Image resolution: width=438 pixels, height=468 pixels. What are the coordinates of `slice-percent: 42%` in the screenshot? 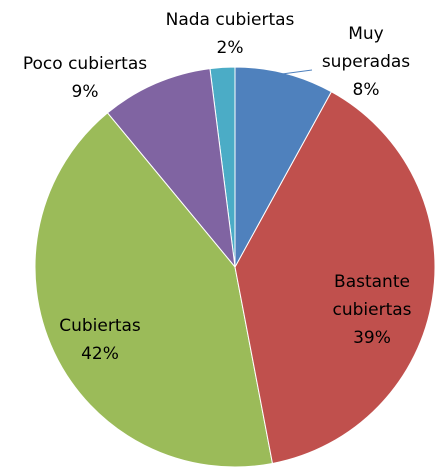 It's located at (100, 354).